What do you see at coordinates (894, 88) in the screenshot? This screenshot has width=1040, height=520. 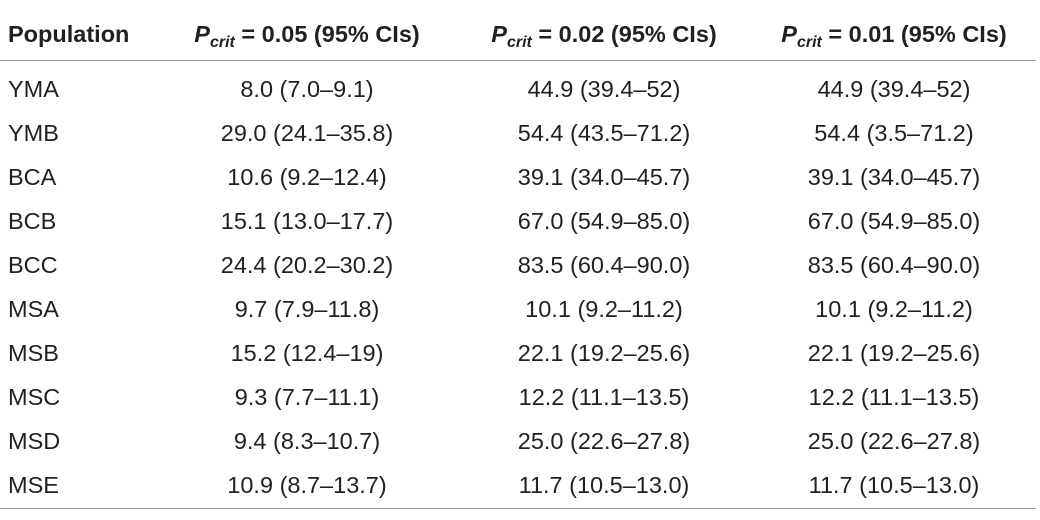 I see `cell-pcrit-001: 44.9 (39.4–52)` at bounding box center [894, 88].